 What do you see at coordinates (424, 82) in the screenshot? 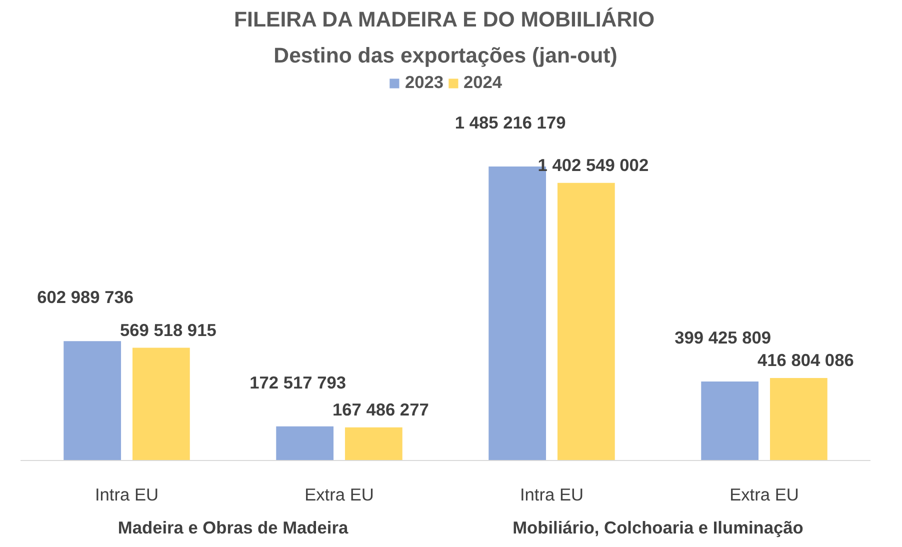
I see `legend-label: 2023` at bounding box center [424, 82].